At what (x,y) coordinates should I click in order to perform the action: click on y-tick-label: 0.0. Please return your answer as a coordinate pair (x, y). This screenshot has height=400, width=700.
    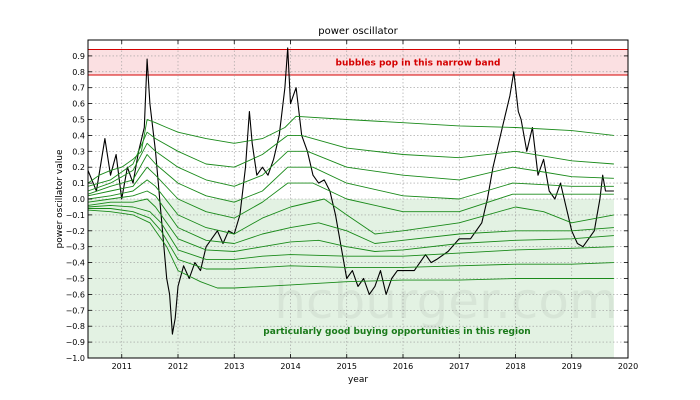
    Looking at the image, I should click on (78, 199).